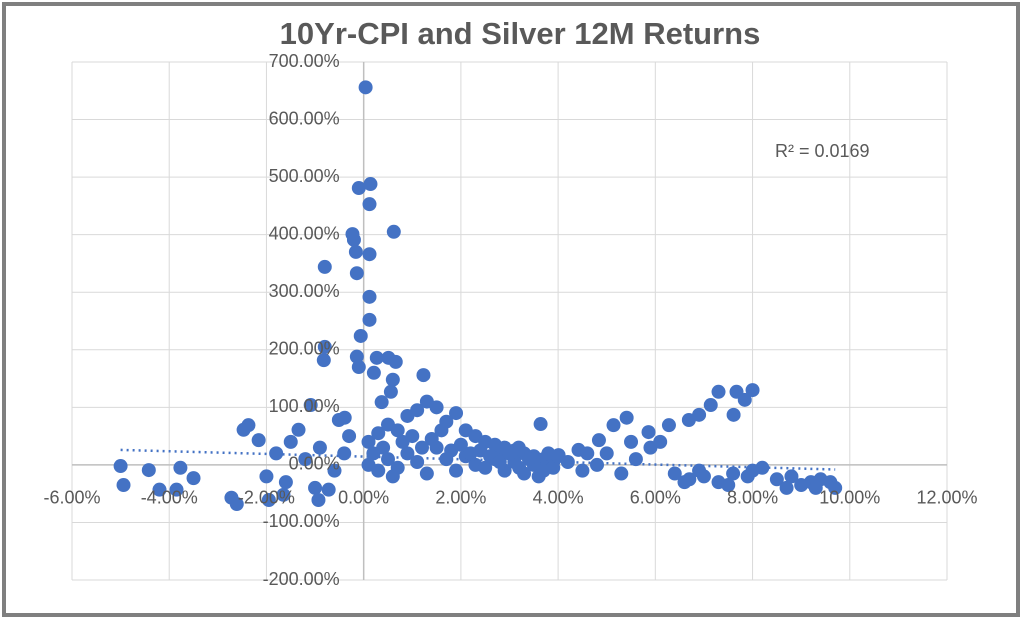 This screenshot has height=621, width=1024. I want to click on y-tick-label: 500.00%, so click(304, 176).